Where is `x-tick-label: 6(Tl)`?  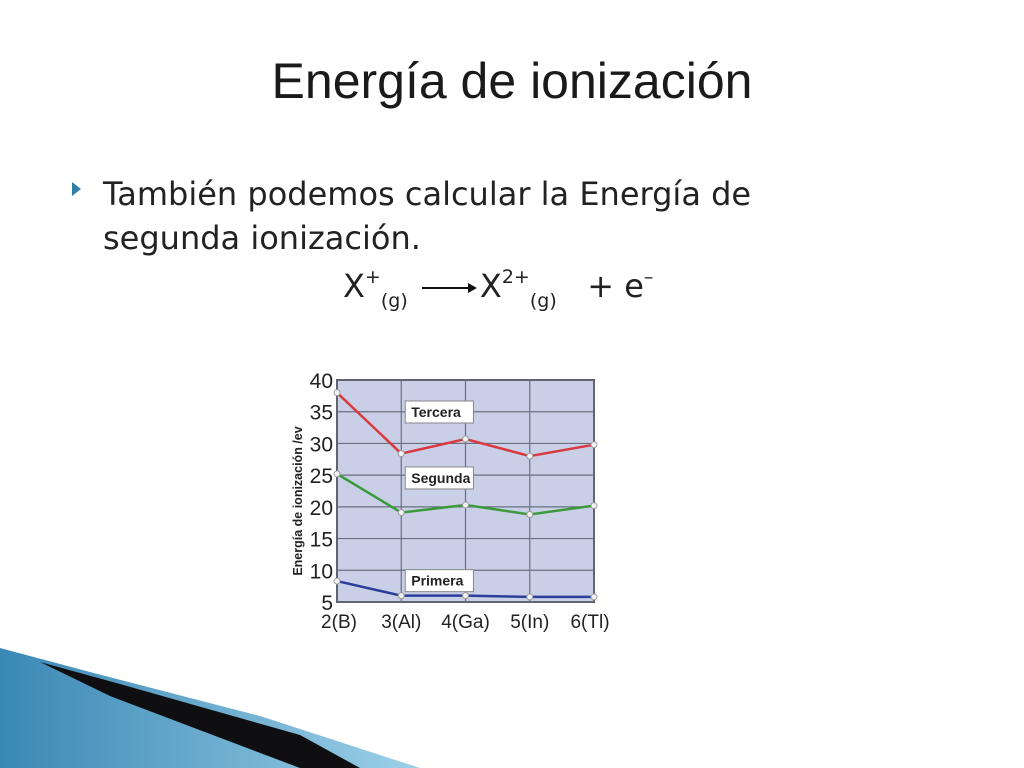
x-tick-label: 6(Tl) is located at coordinates (589, 622).